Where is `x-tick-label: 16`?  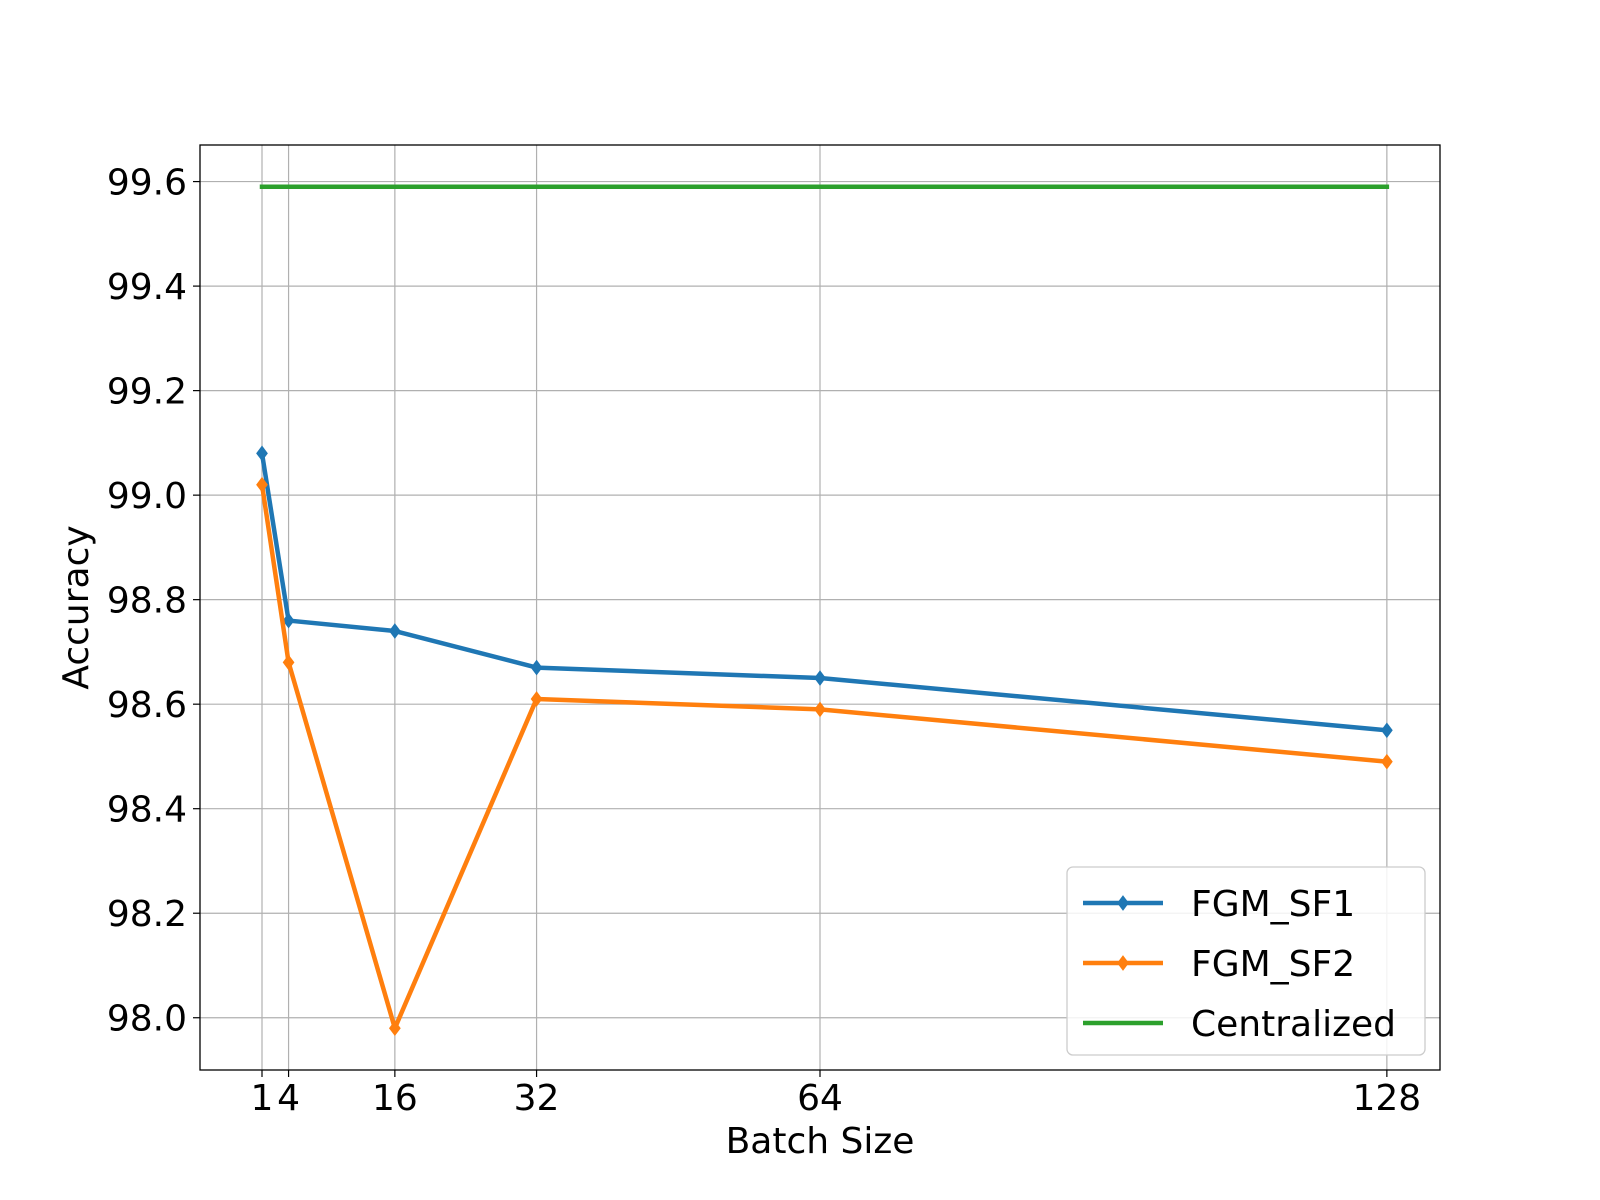
x-tick-label: 16 is located at coordinates (395, 1098).